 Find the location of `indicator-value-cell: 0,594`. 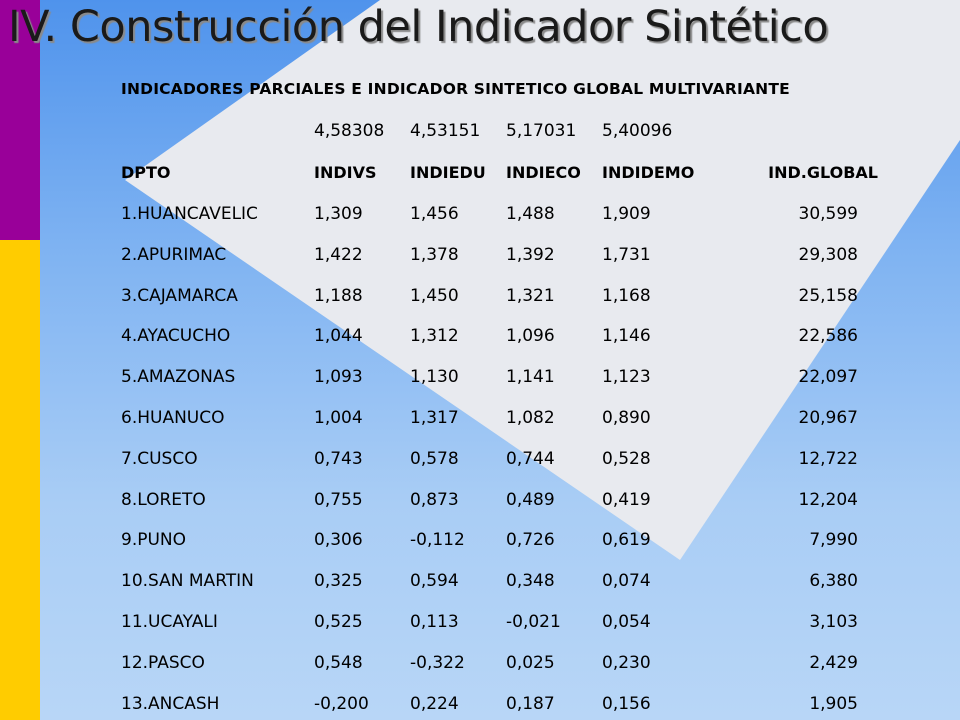

indicator-value-cell: 0,594 is located at coordinates (434, 581).